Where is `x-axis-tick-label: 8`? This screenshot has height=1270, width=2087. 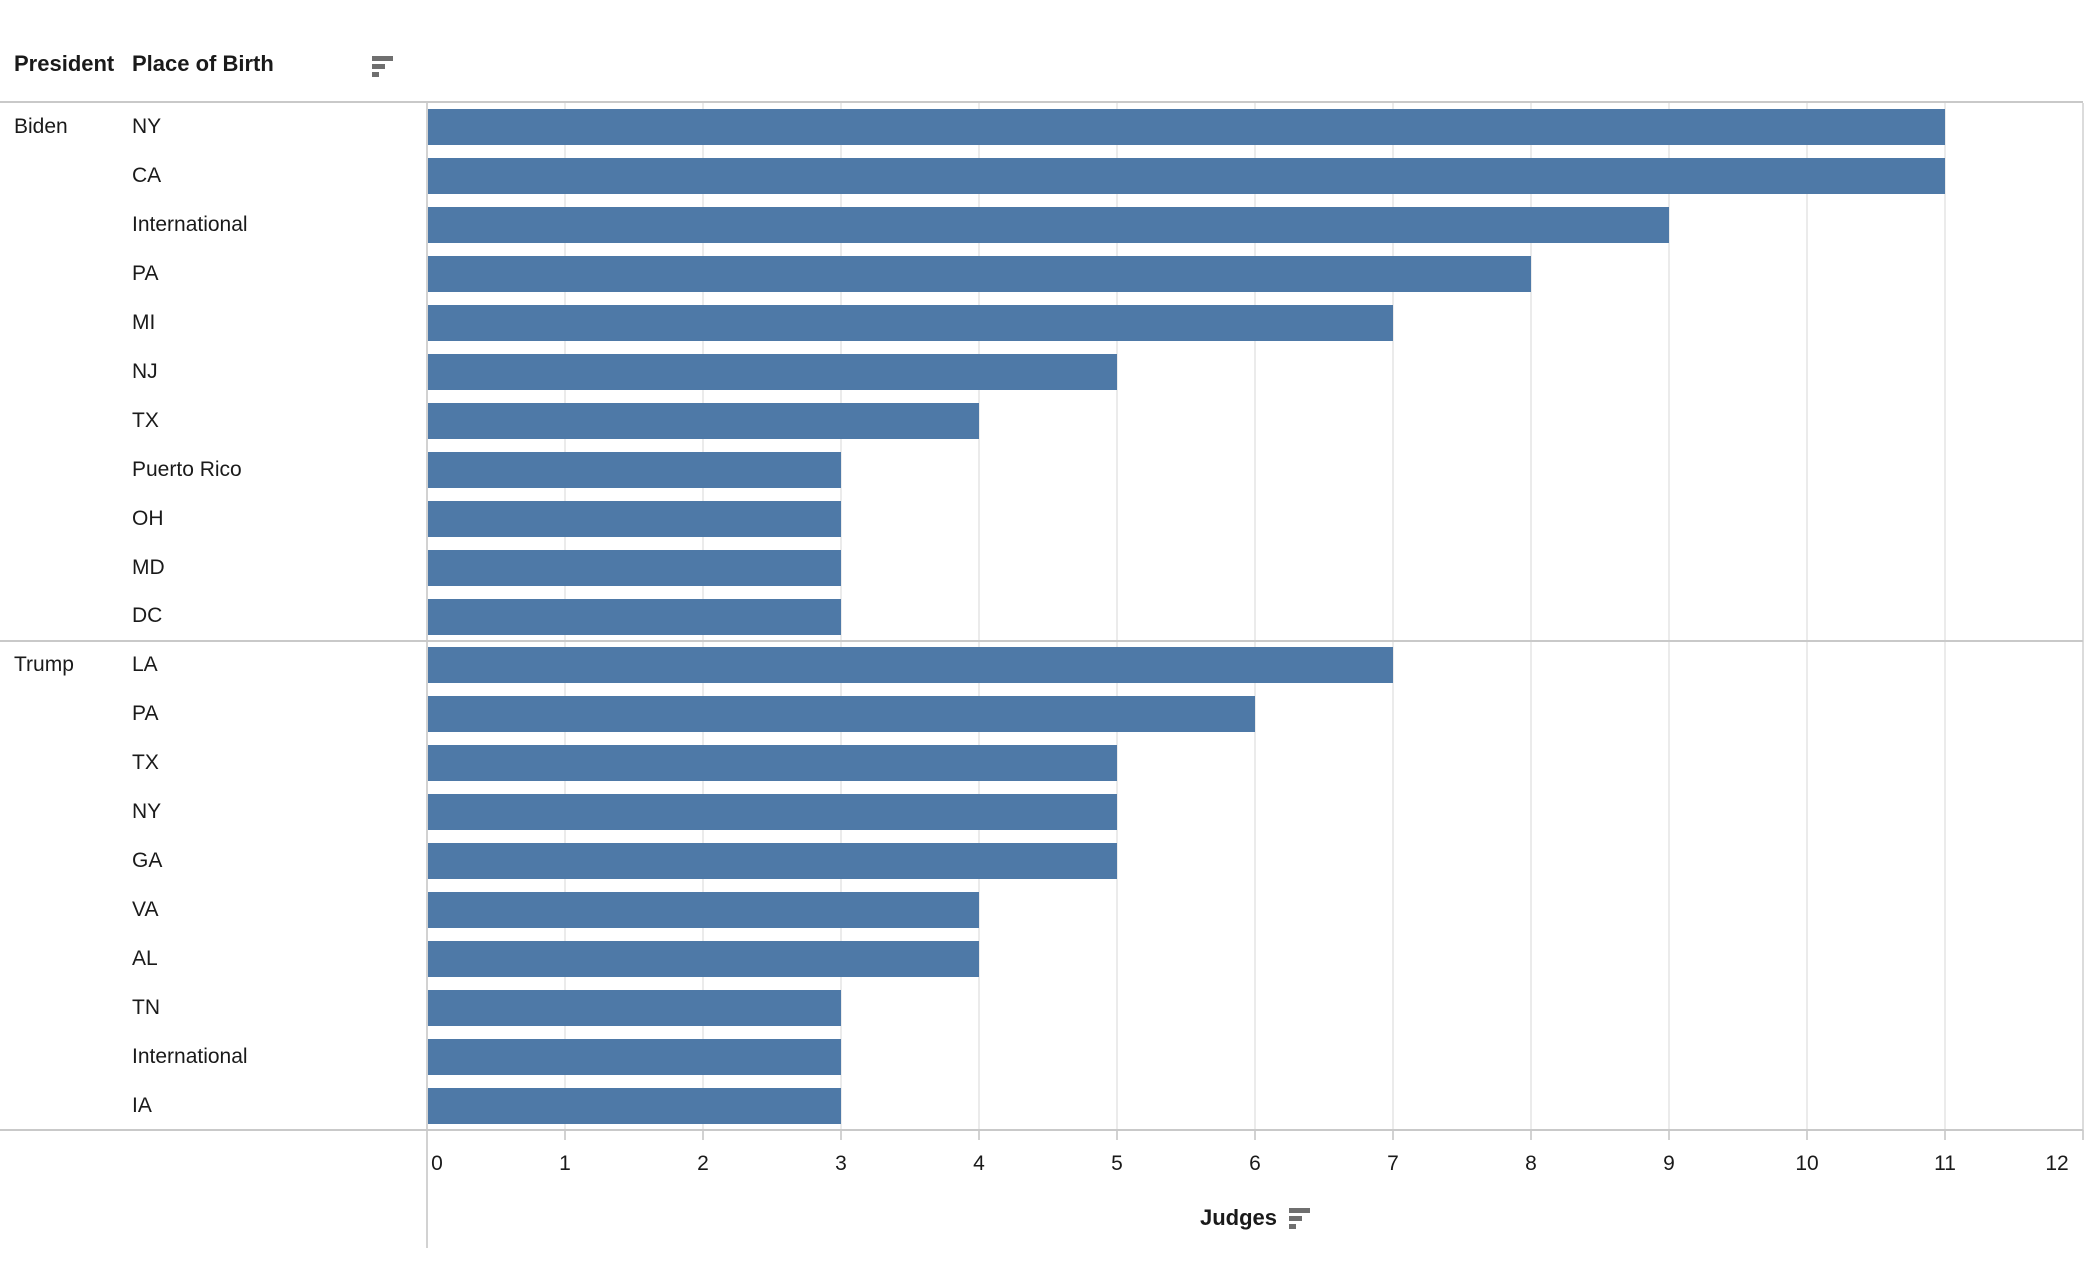
x-axis-tick-label: 8 is located at coordinates (1531, 1163).